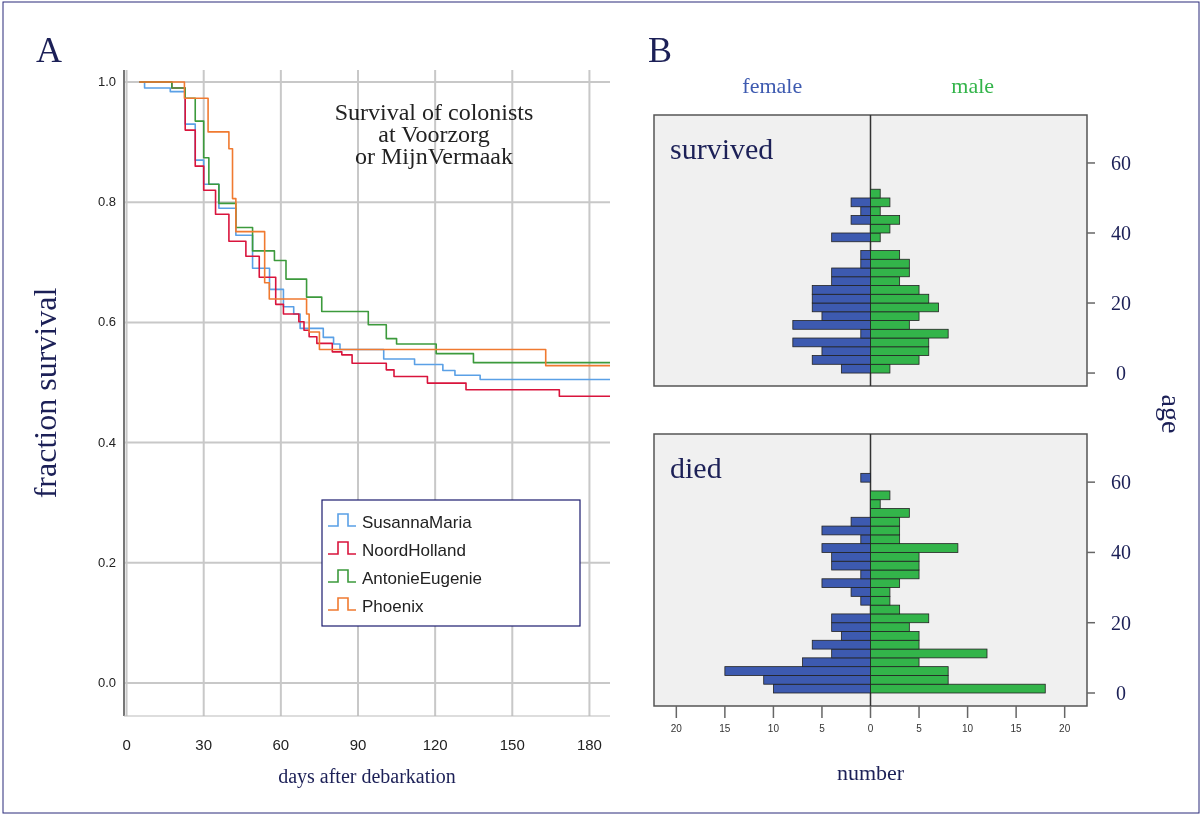 The image size is (1202, 815). What do you see at coordinates (696, 467) in the screenshot?
I see `text: died` at bounding box center [696, 467].